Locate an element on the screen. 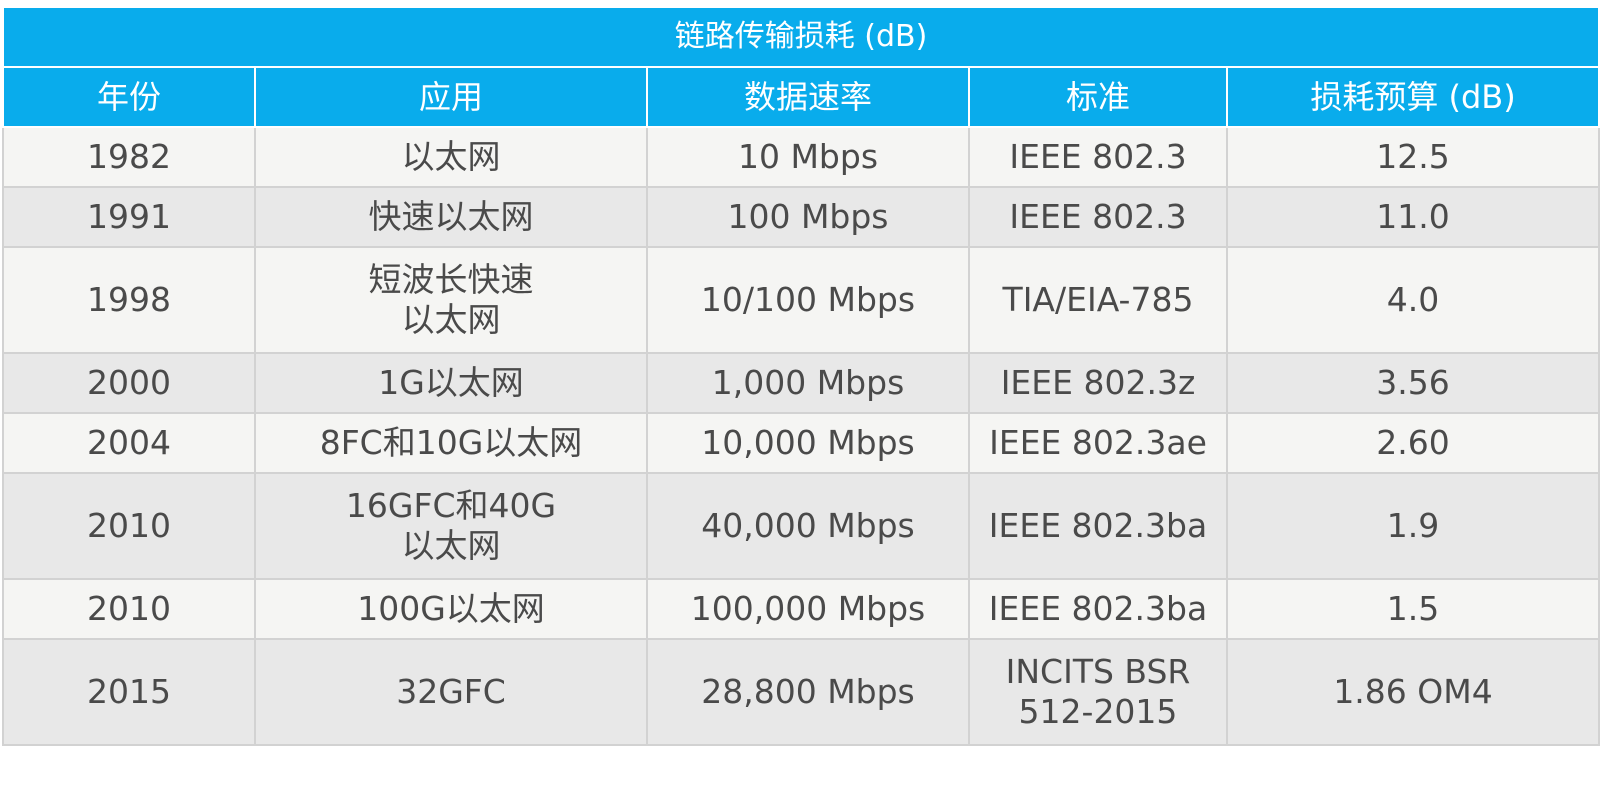  cell-application: 快速以太网 is located at coordinates (451, 217).